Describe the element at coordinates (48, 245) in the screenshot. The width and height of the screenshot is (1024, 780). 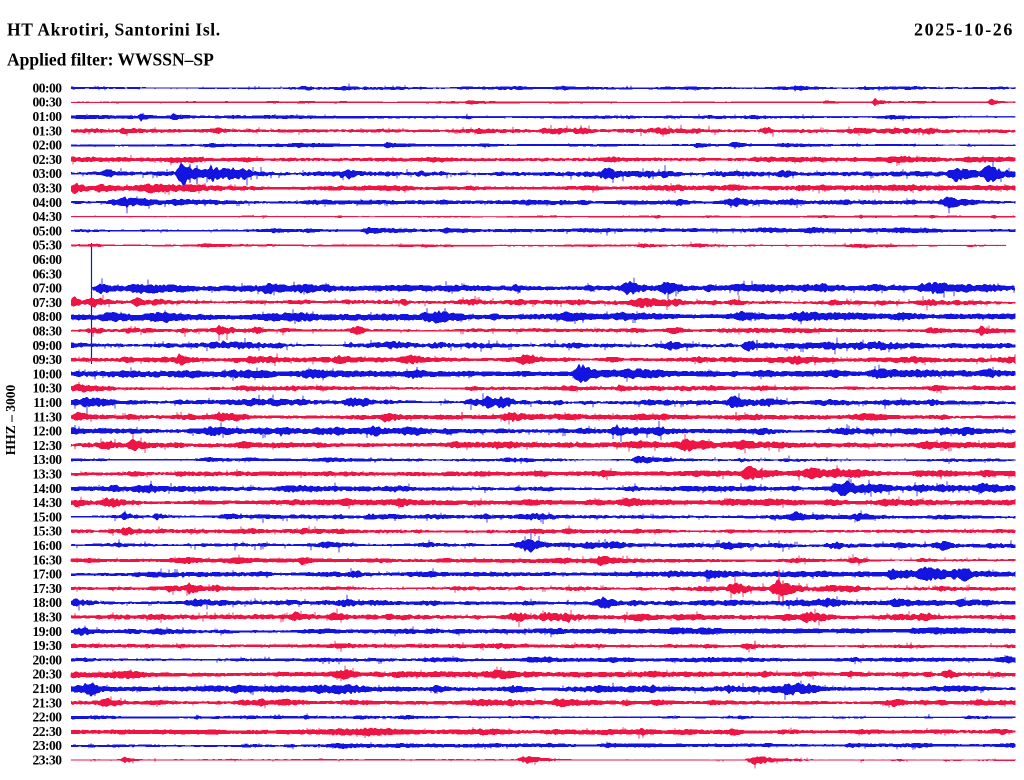
I see `svg-text: 05:30` at that location.